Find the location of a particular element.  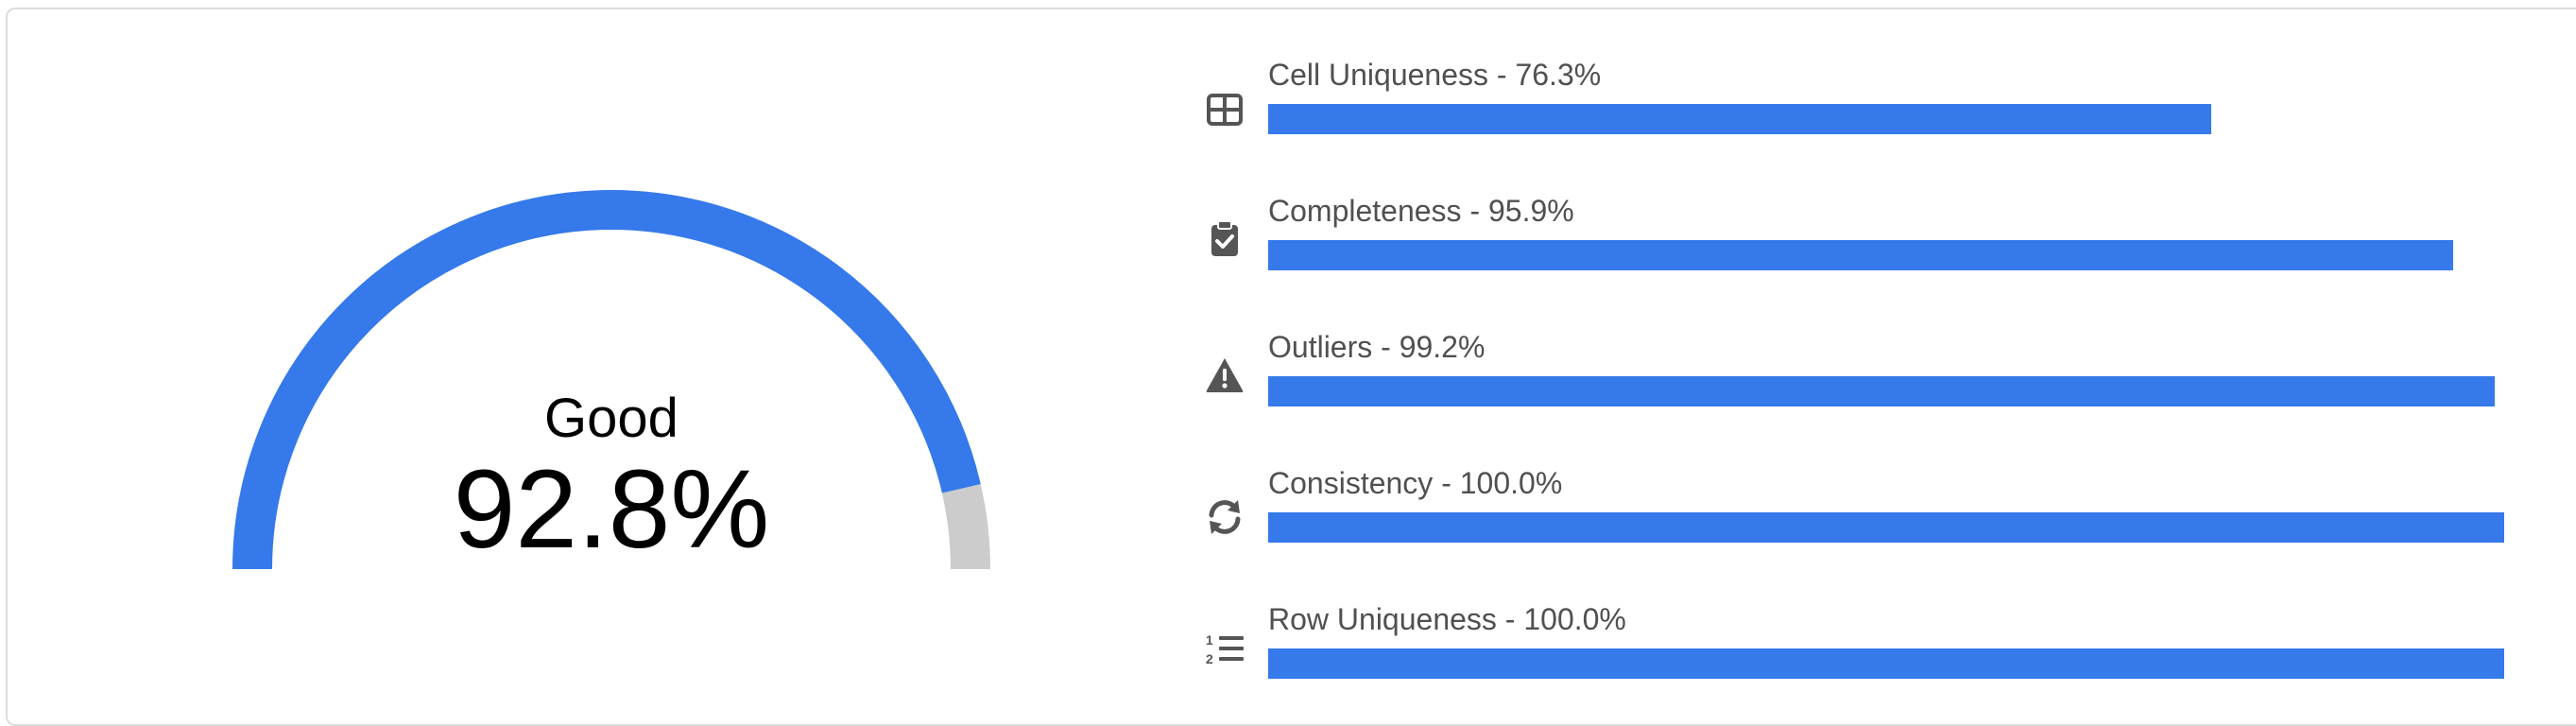

metric-row-uniqueness: 1 2 Row Uniqueness - 100.0% is located at coordinates (1865, 660).